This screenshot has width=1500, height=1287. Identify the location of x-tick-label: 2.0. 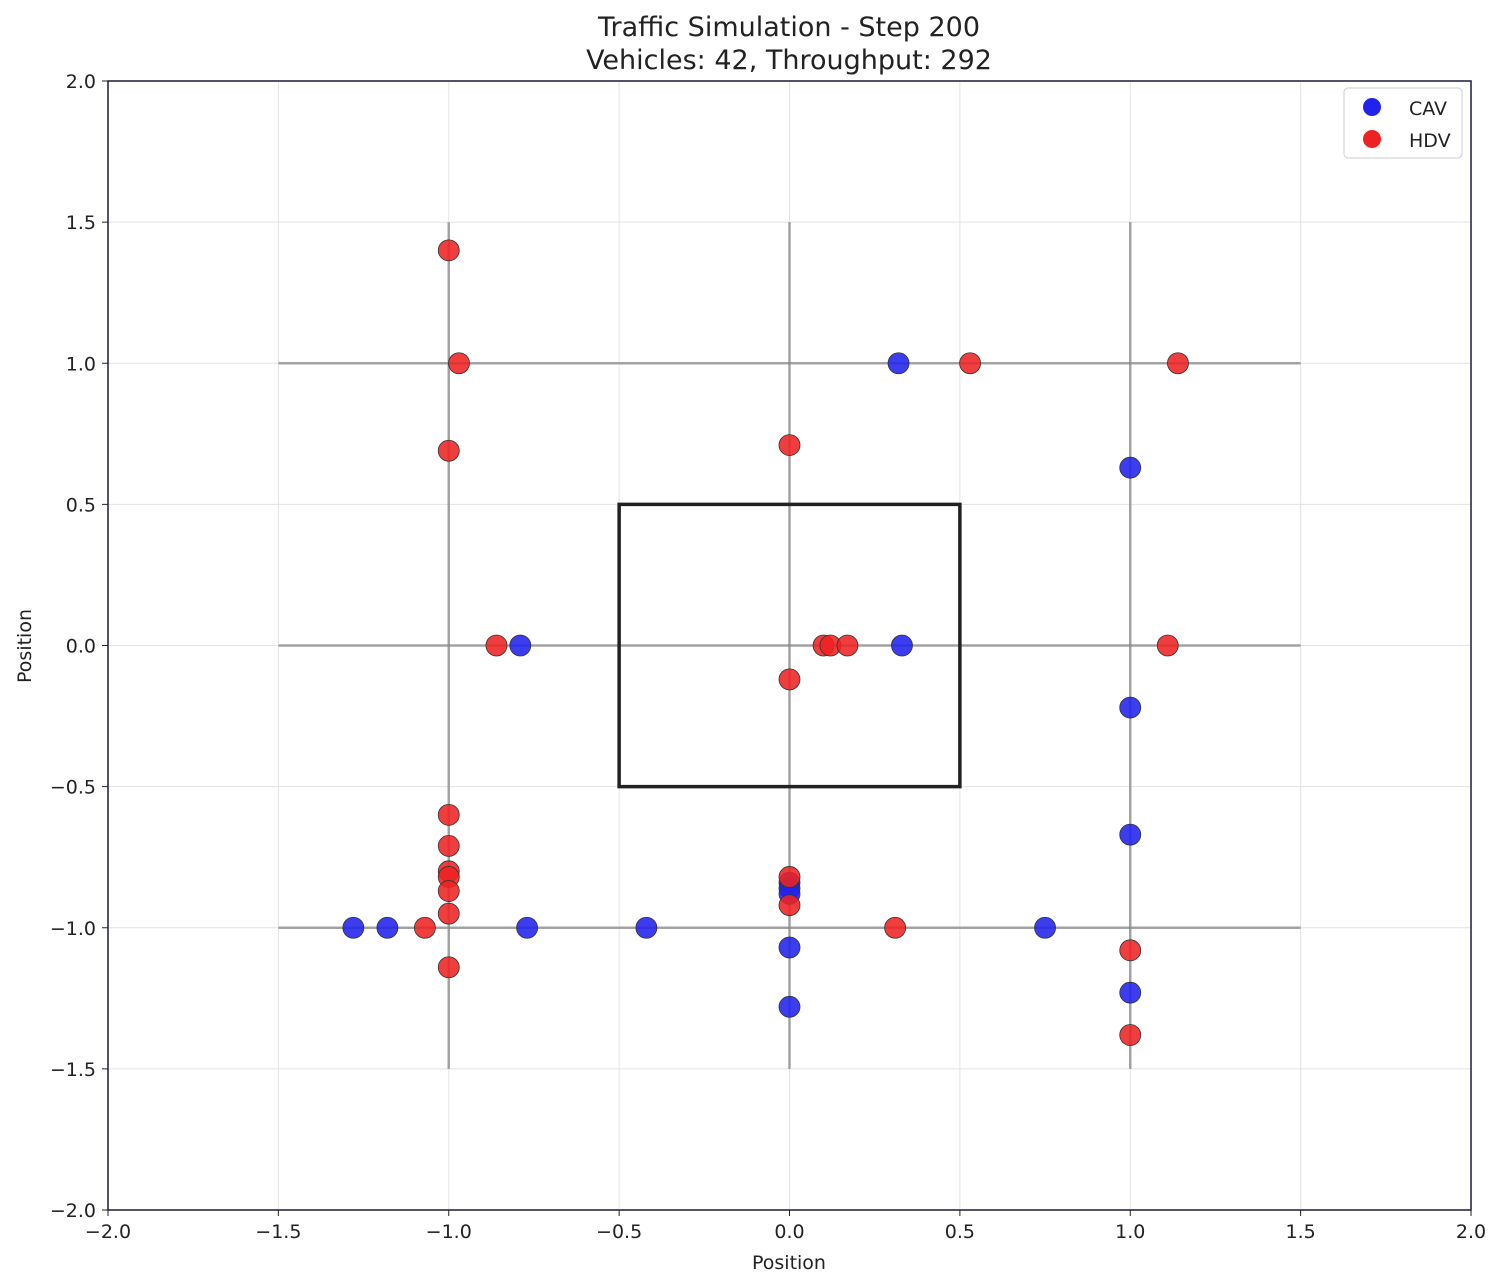
(1471, 1232).